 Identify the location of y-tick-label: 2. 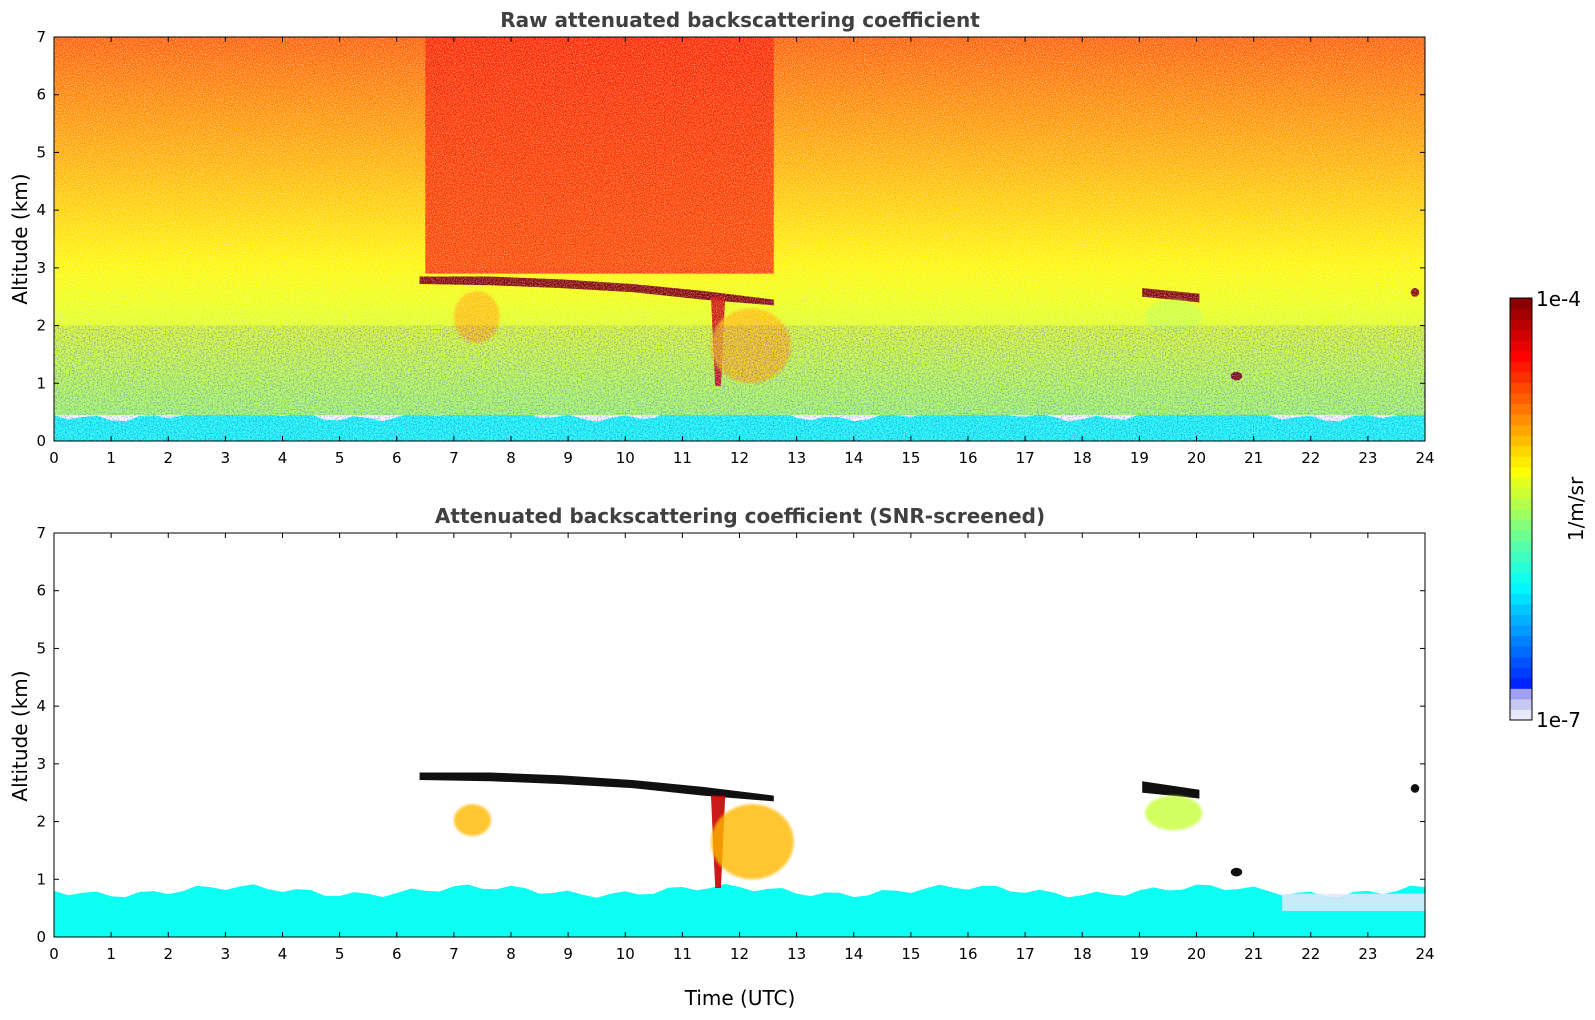
(41, 326).